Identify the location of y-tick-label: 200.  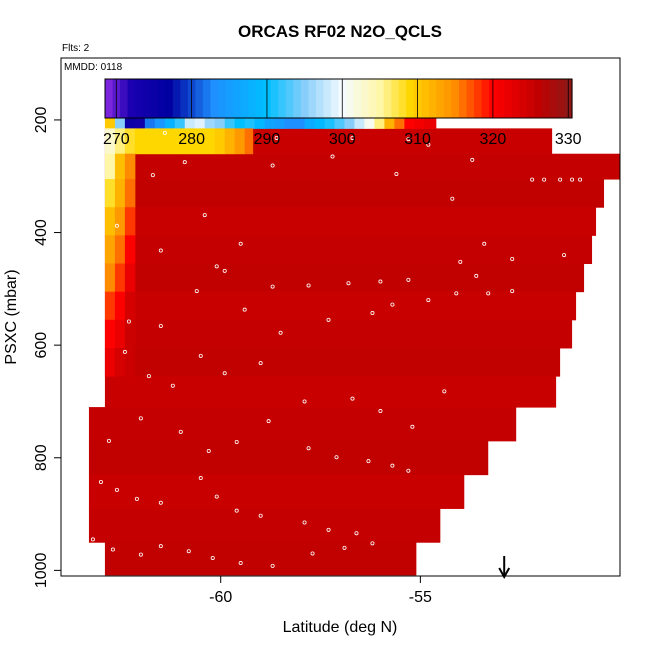
(41, 119).